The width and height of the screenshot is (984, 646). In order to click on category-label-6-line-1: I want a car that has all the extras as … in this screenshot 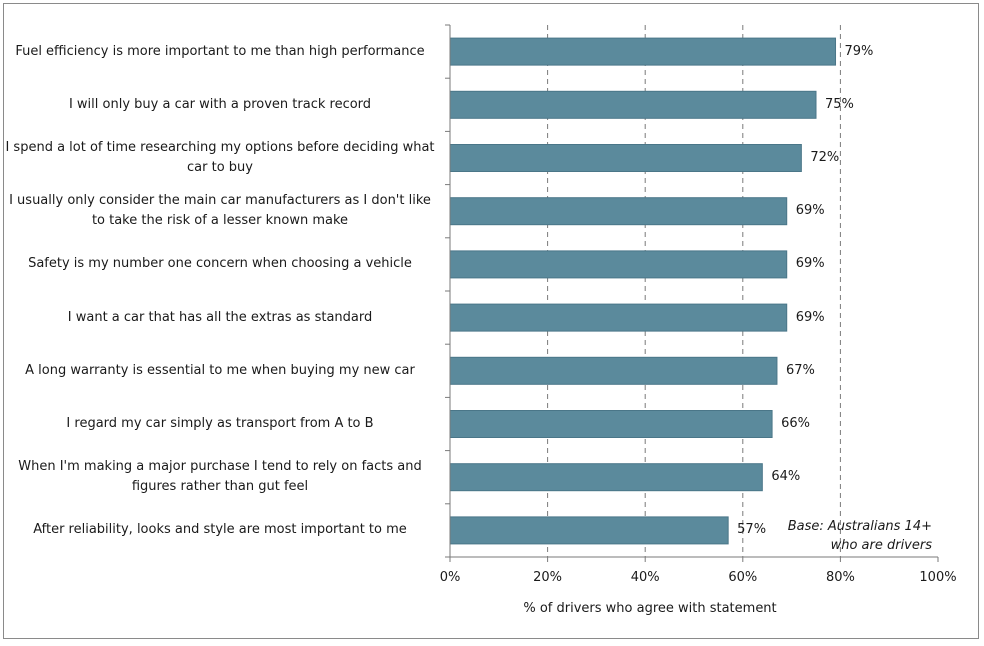, I will do `click(220, 317)`.